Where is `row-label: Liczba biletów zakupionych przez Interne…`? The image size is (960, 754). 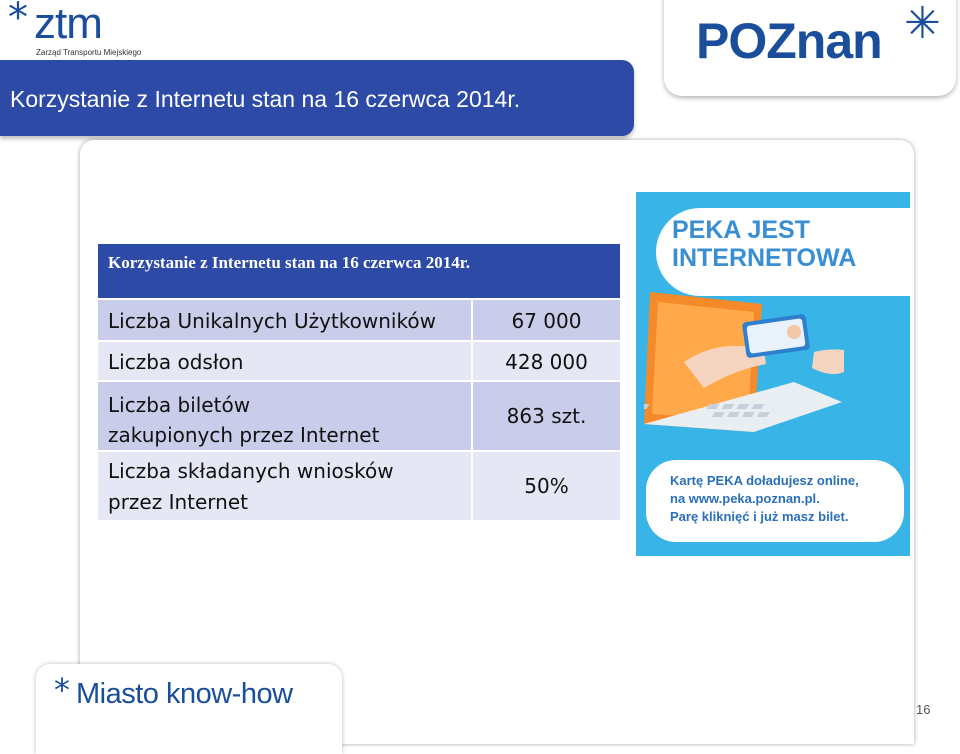 row-label: Liczba biletów zakupionych przez Interne… is located at coordinates (284, 416).